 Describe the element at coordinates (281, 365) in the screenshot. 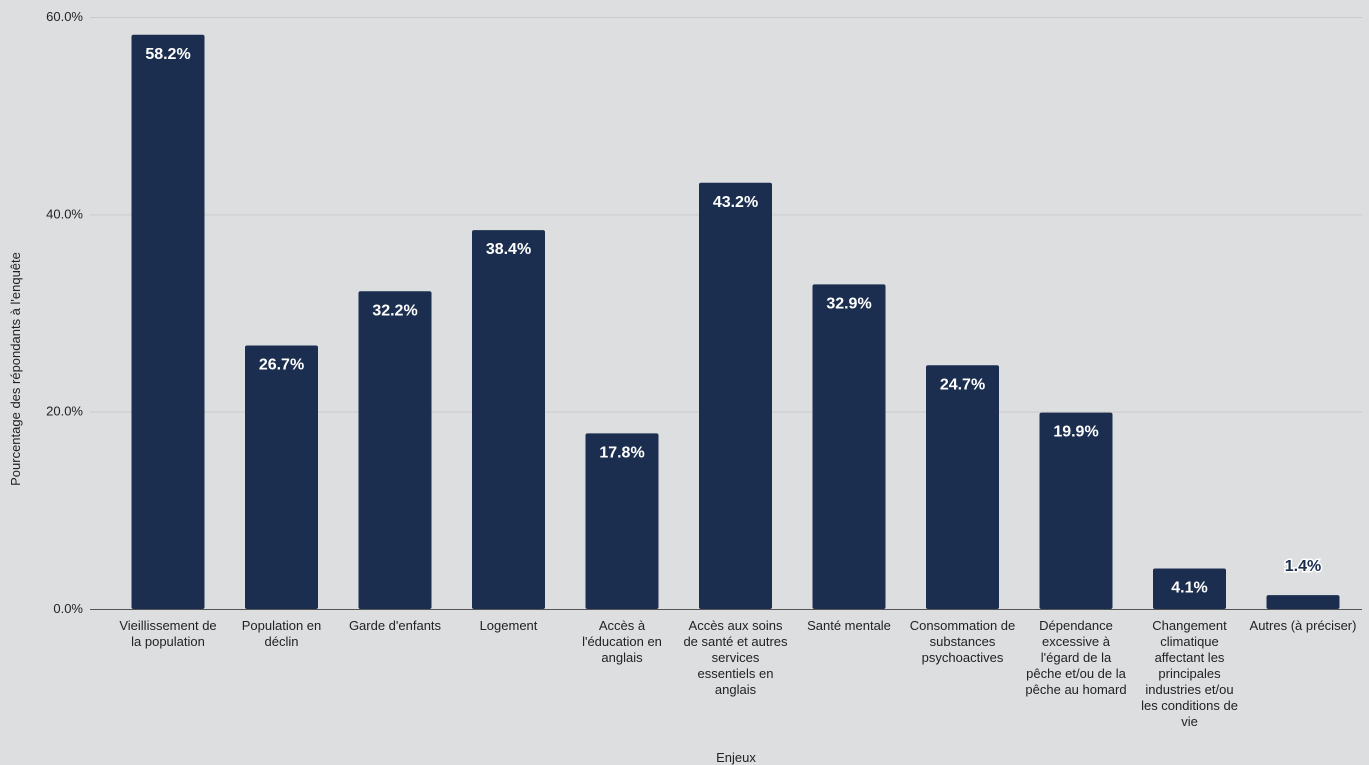

I see `bar-value-label: 26.7%` at that location.